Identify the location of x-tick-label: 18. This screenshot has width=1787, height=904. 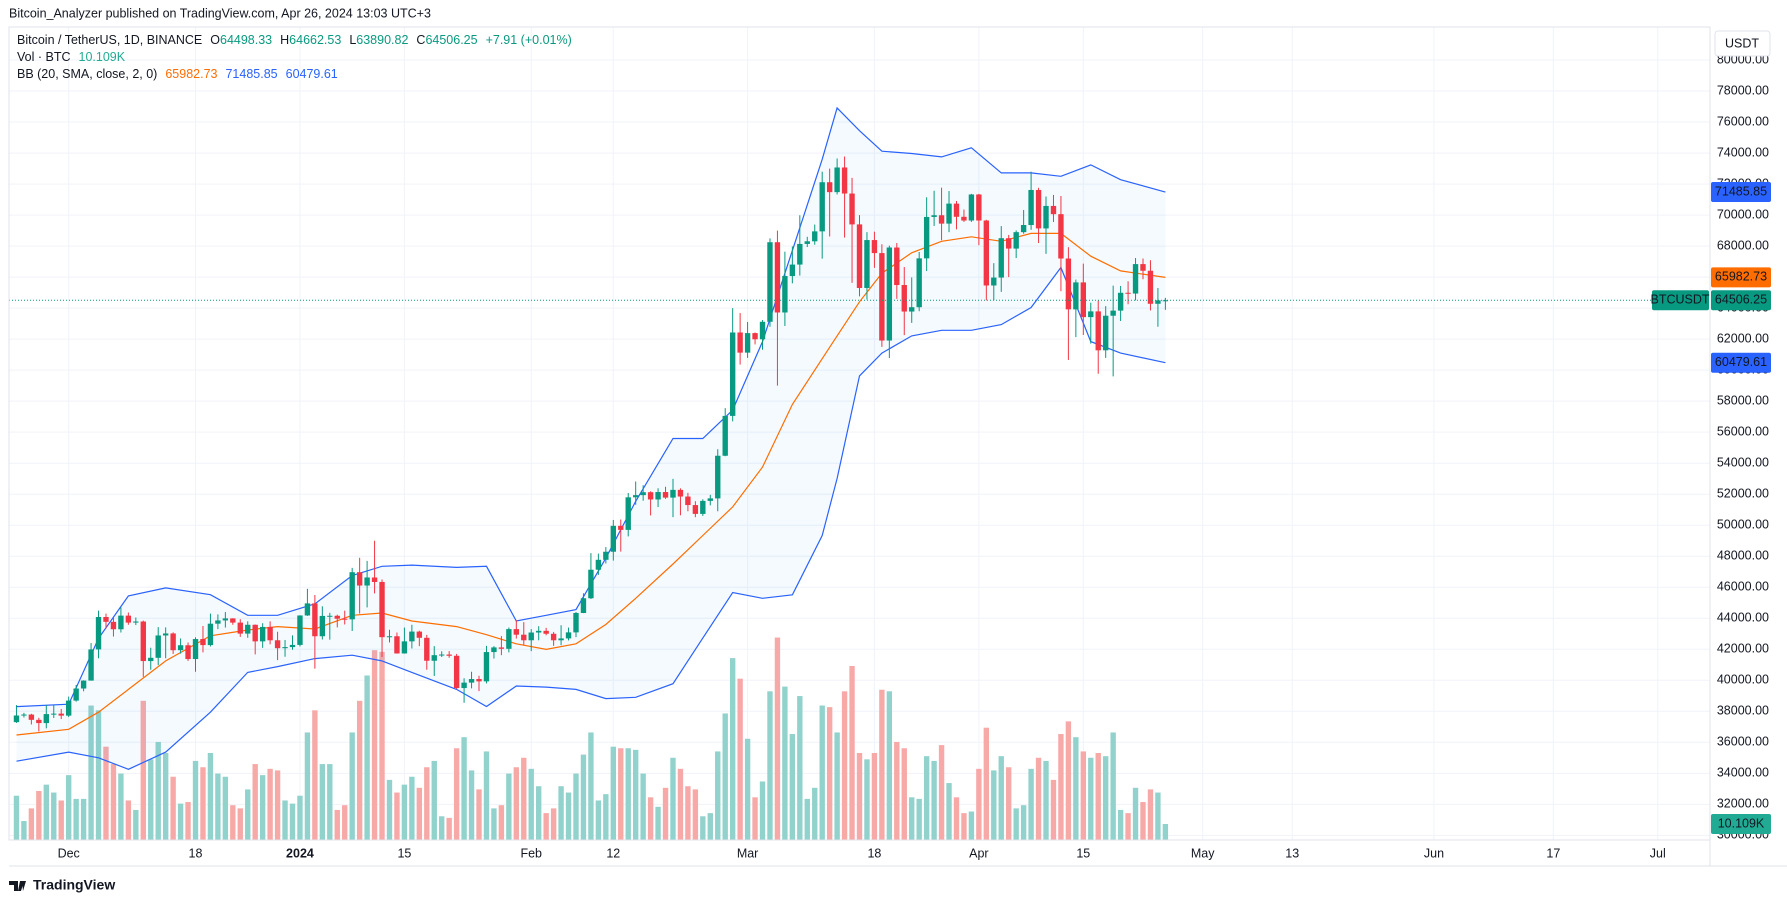
(196, 853).